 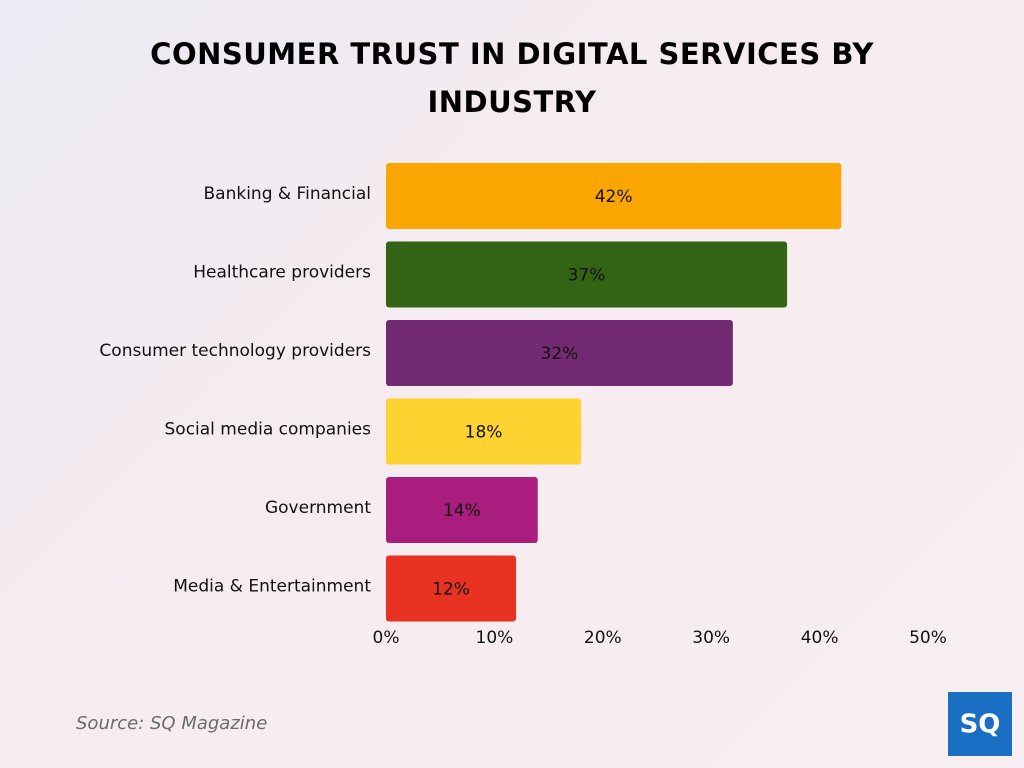 I want to click on logo: SQ, so click(x=980, y=725).